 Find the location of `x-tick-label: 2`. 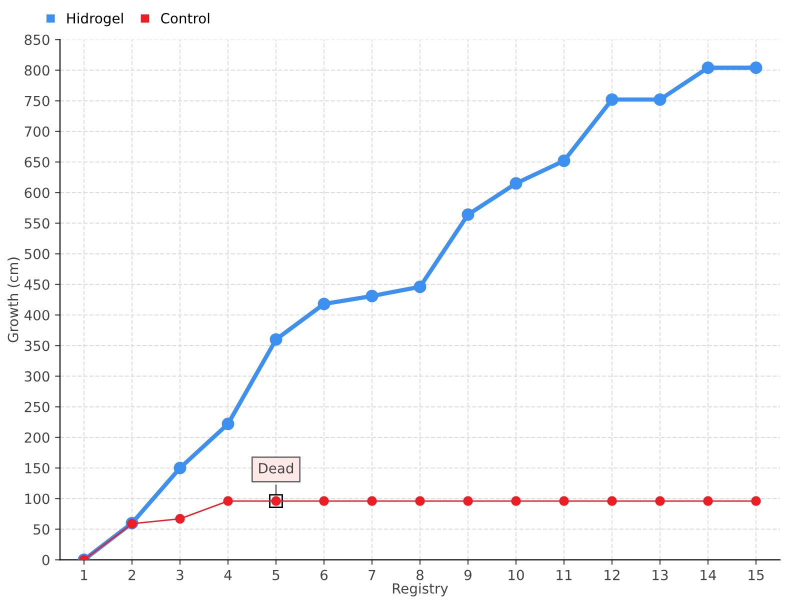

x-tick-label: 2 is located at coordinates (132, 575).